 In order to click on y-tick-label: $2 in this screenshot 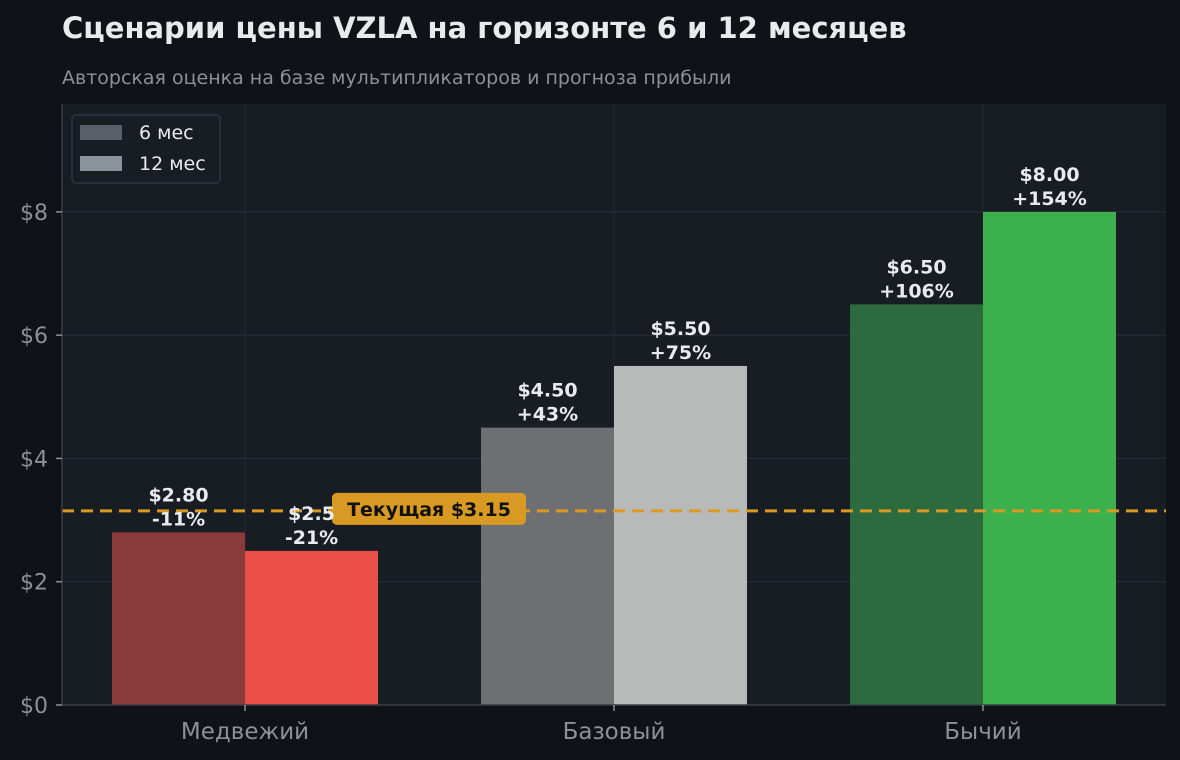, I will do `click(34, 583)`.